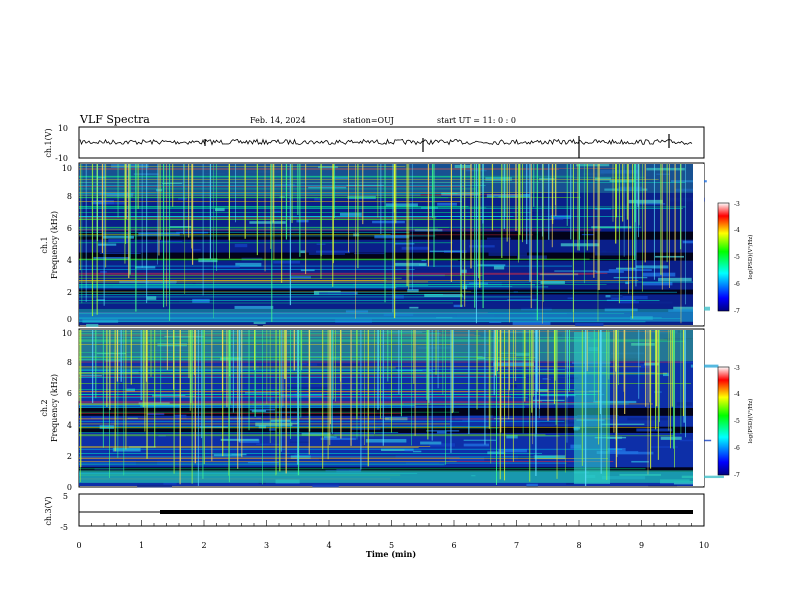 This screenshot has width=792, height=612. What do you see at coordinates (723, 421) in the screenshot?
I see `ch2-colorbar-gradient` at bounding box center [723, 421].